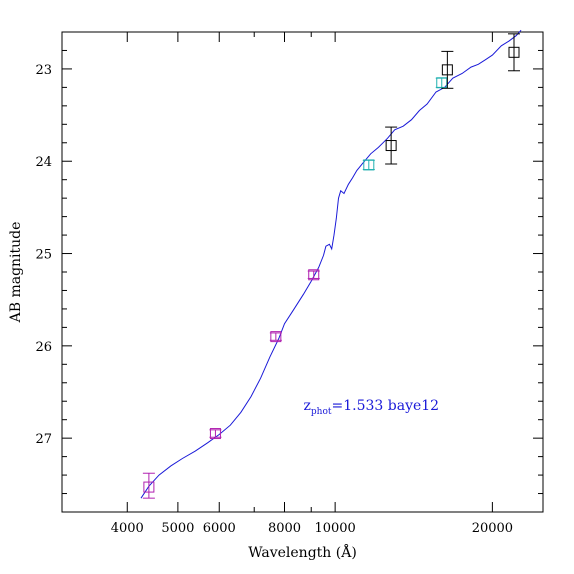 This screenshot has height=574, width=574. I want to click on y-tick-label: 23, so click(43, 70).